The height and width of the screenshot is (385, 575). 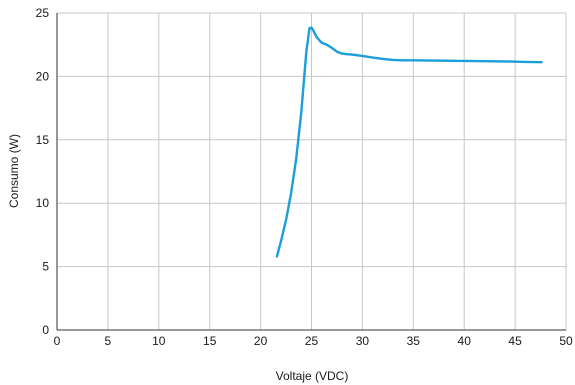 What do you see at coordinates (43, 203) in the screenshot?
I see `y-tick-label: 10` at bounding box center [43, 203].